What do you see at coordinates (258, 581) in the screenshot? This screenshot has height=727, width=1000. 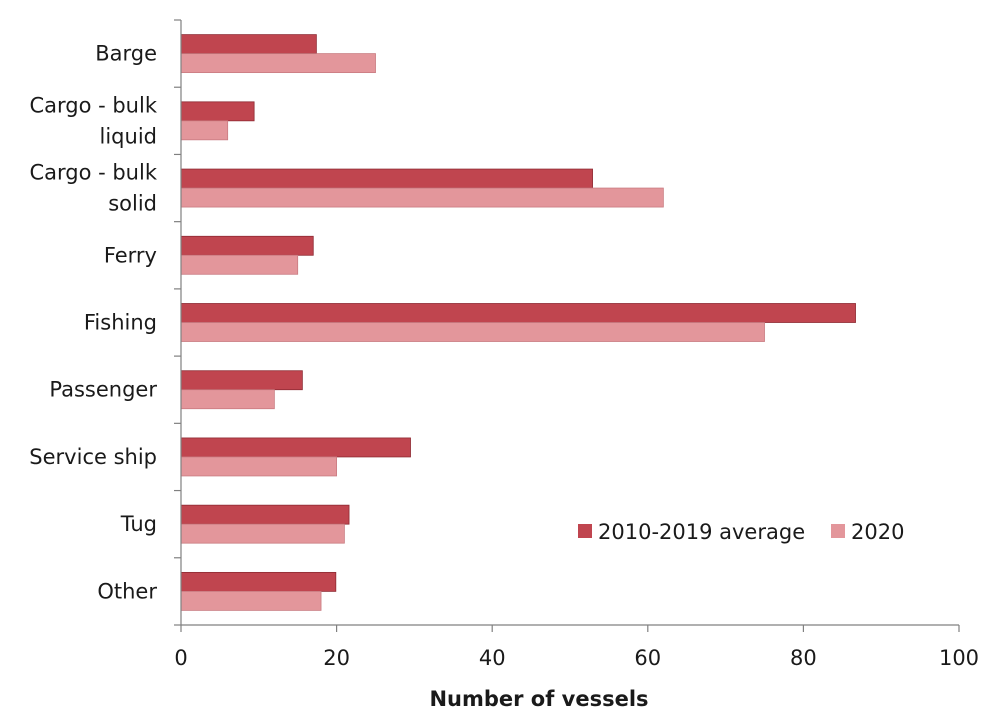 I see `bar-other-2010-2019-average` at bounding box center [258, 581].